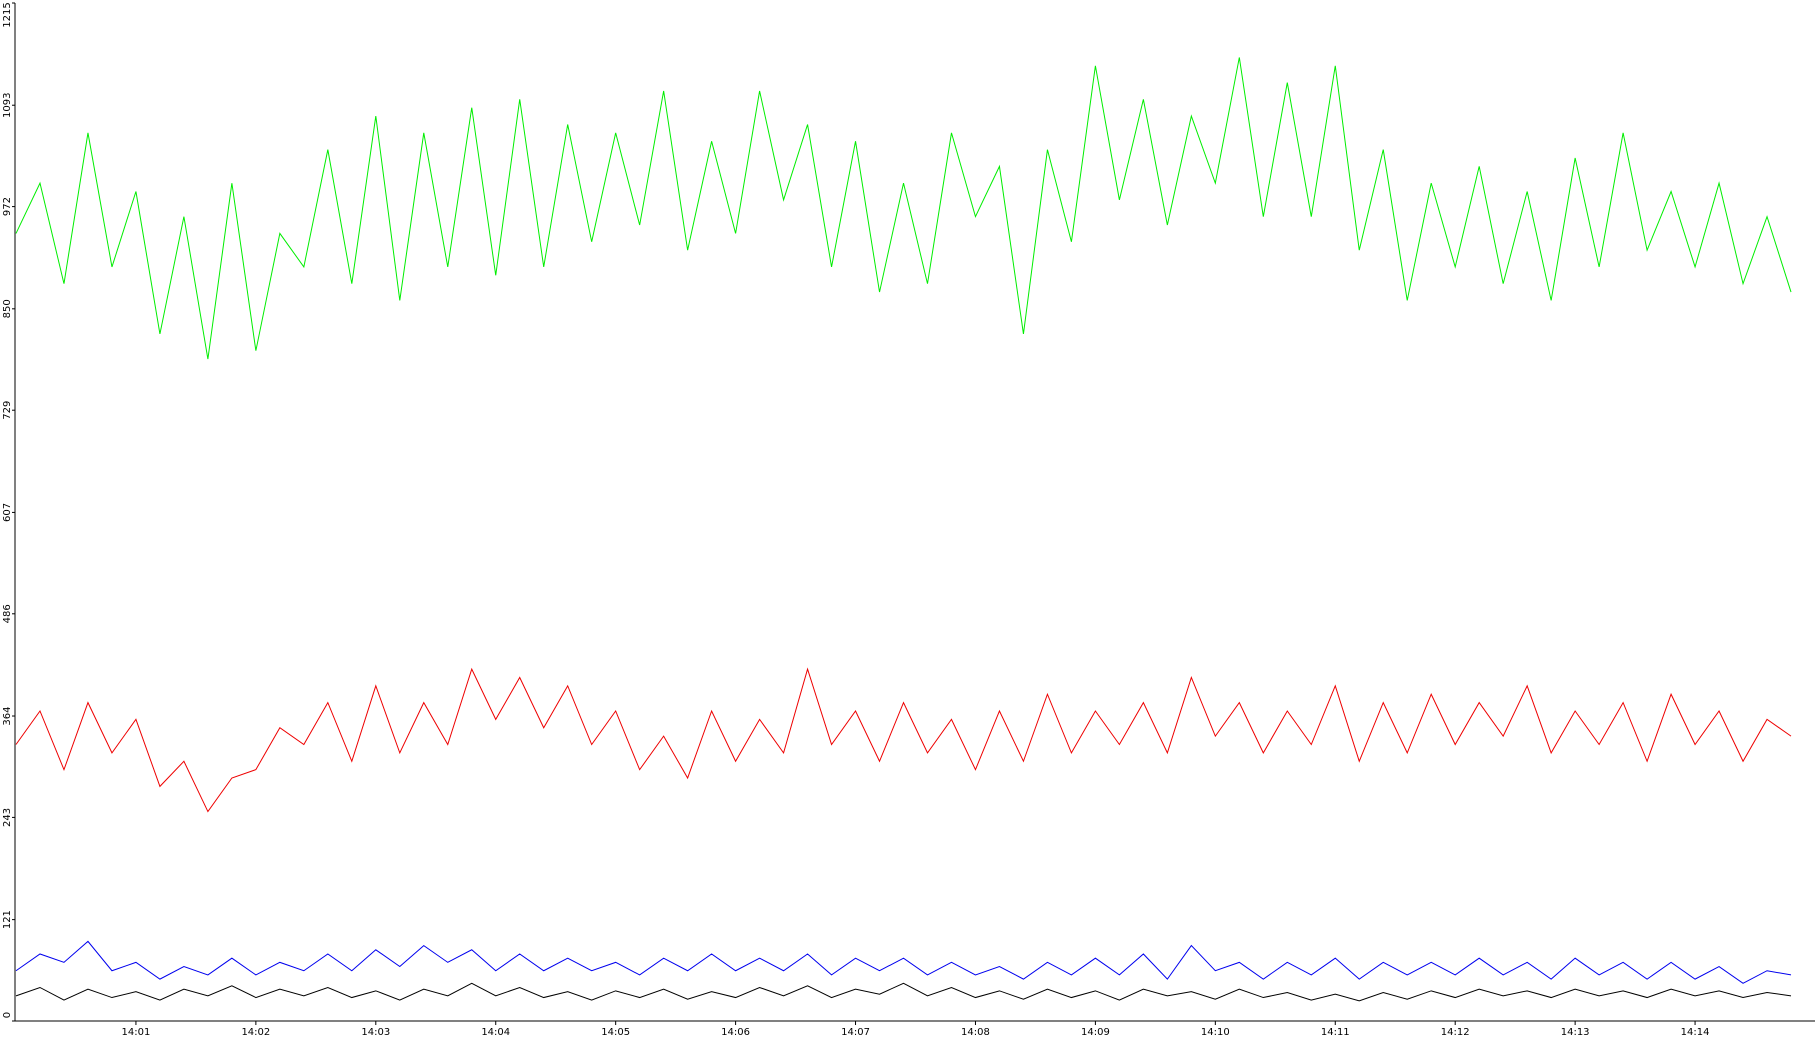  Describe the element at coordinates (1335, 1032) in the screenshot. I see `x-tick-label: 14:11` at that location.